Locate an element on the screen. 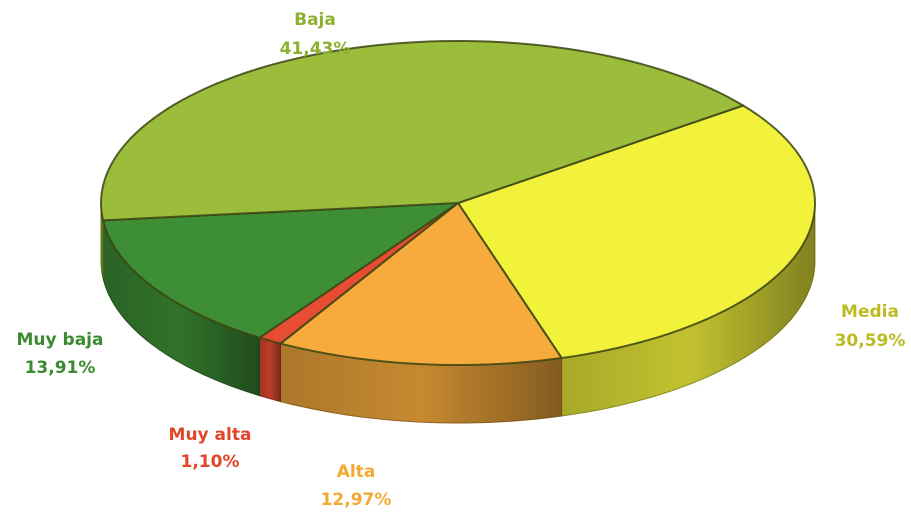  value-label: 1,10% is located at coordinates (210, 462).